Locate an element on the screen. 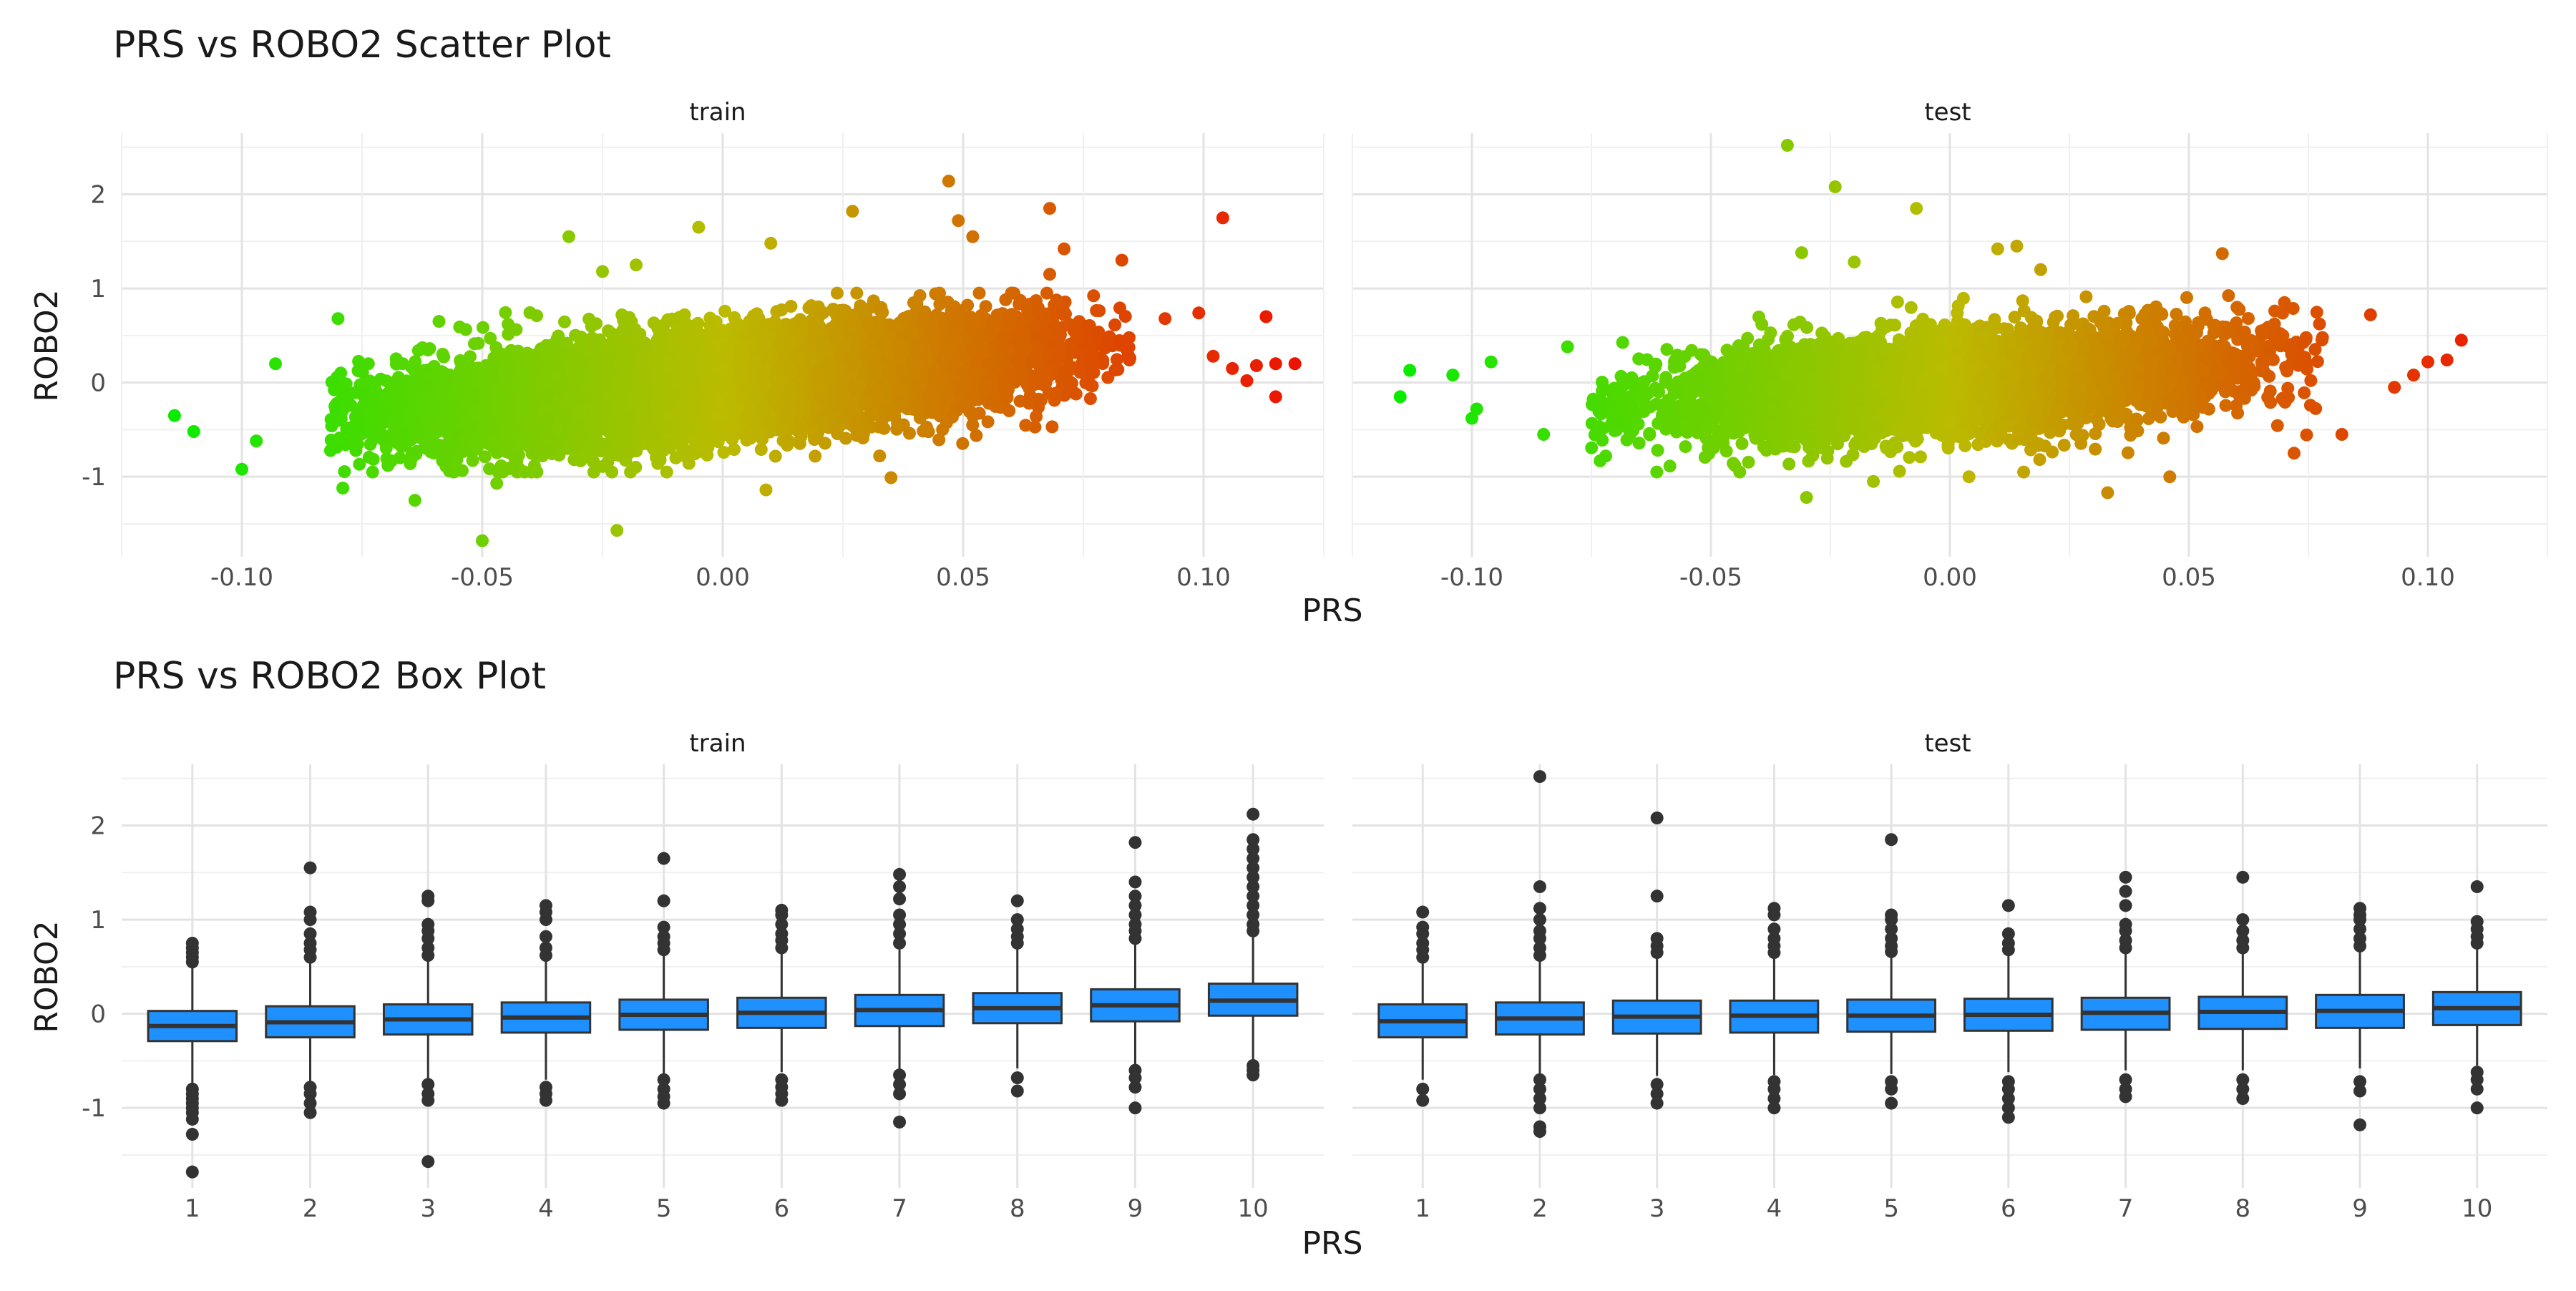 This screenshot has width=2576, height=1291. scatter-y-axis-title: ROBO2 is located at coordinates (47, 345).